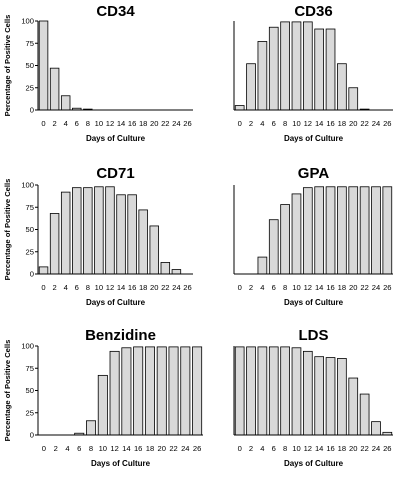 This screenshot has width=400, height=478. Describe the element at coordinates (115, 173) in the screenshot. I see `chart-title: CD71` at that location.